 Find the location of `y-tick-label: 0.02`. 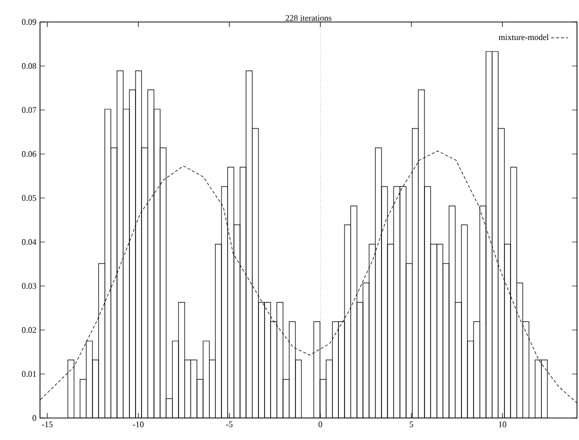

y-tick-label: 0.02 is located at coordinates (29, 330).